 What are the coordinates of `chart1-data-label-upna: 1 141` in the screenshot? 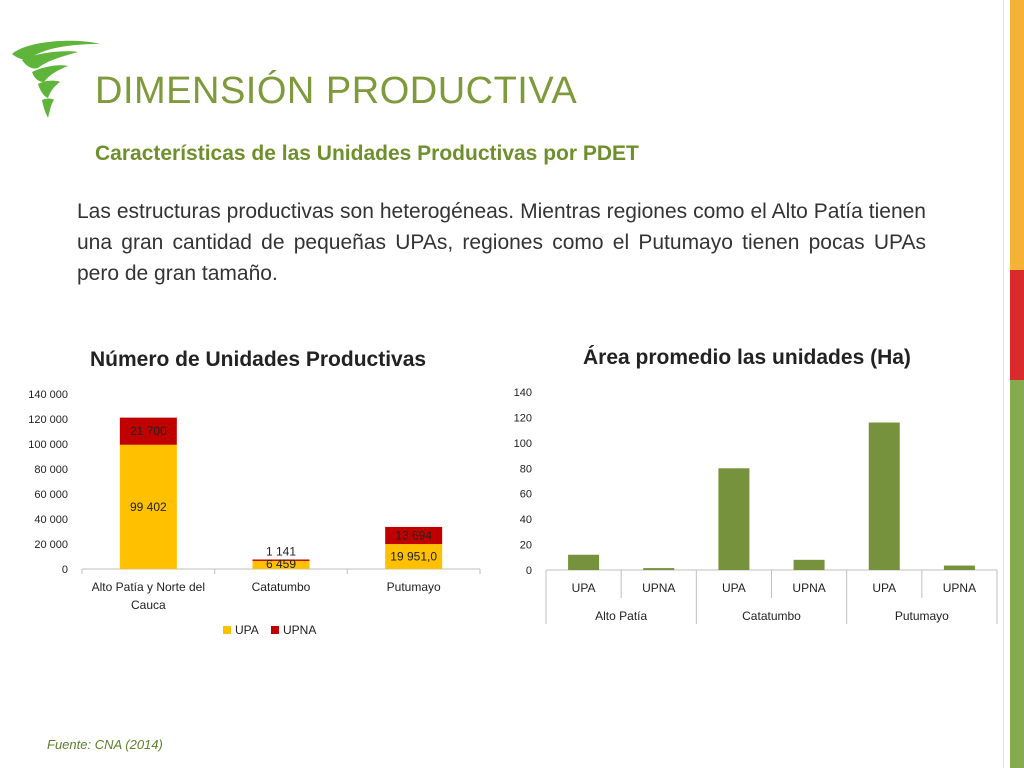 It's located at (281, 552).